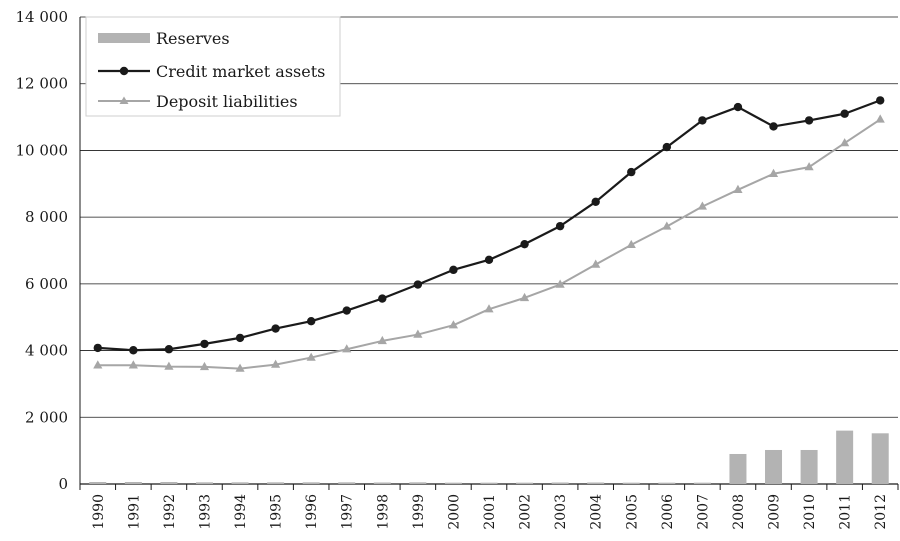 This screenshot has height=541, width=900. What do you see at coordinates (193, 38) in the screenshot?
I see `legend-label-reserves: Reserves` at bounding box center [193, 38].